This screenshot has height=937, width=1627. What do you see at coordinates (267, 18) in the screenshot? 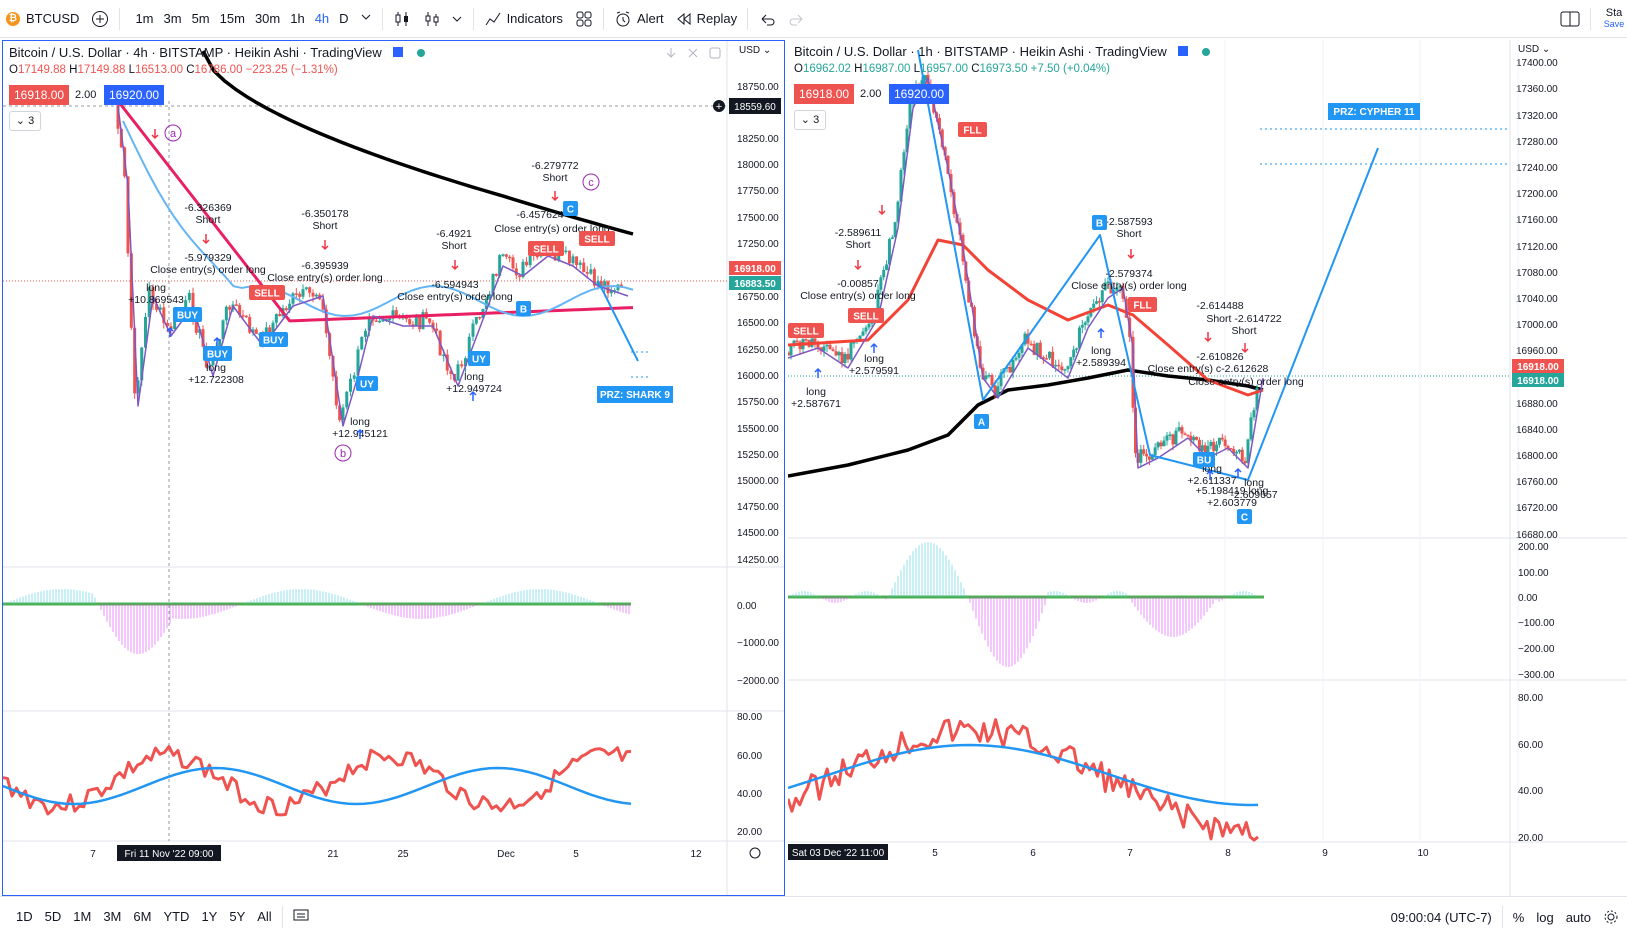
I see `interval-30m: 30m` at bounding box center [267, 18].